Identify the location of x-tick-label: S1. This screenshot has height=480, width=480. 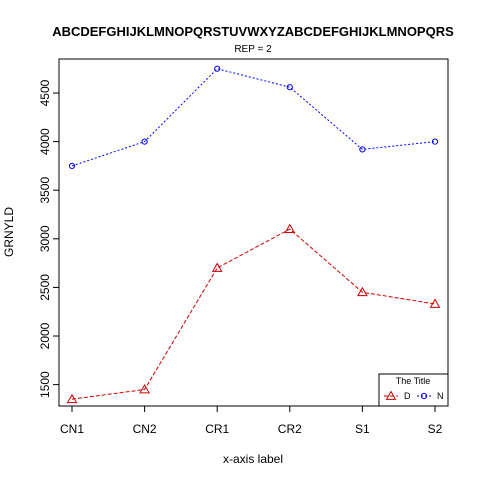
(362, 429).